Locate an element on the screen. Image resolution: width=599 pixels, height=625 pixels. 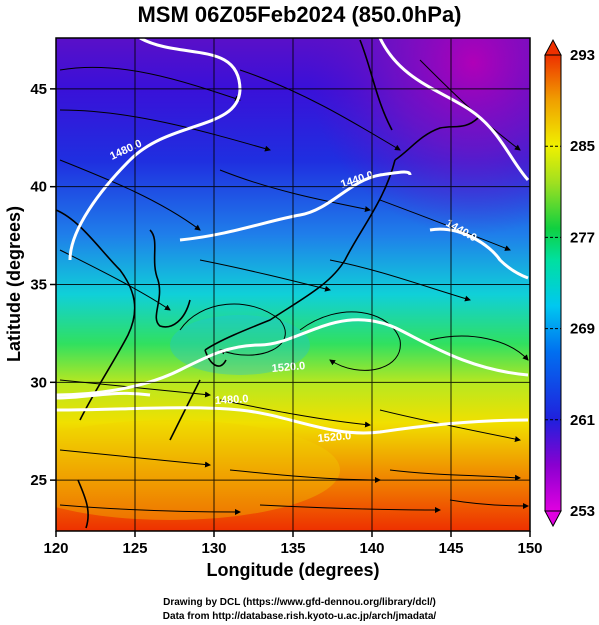
colorbar-tick-label: 261 is located at coordinates (582, 420).